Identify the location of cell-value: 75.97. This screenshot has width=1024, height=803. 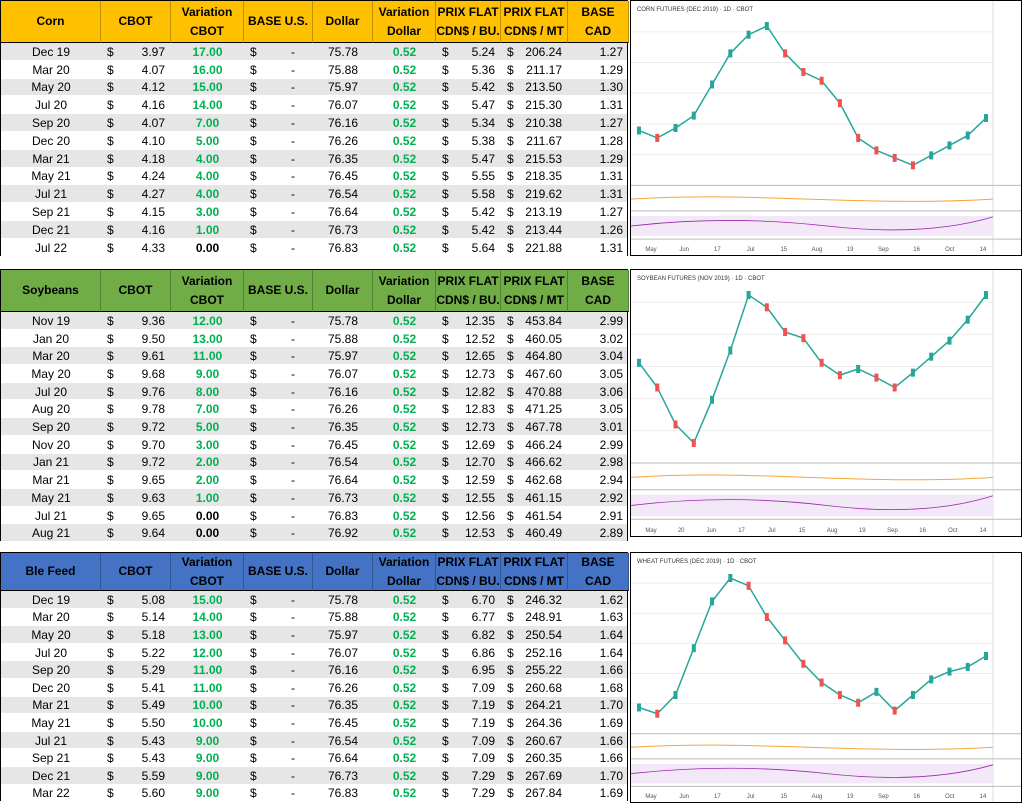
(343, 87).